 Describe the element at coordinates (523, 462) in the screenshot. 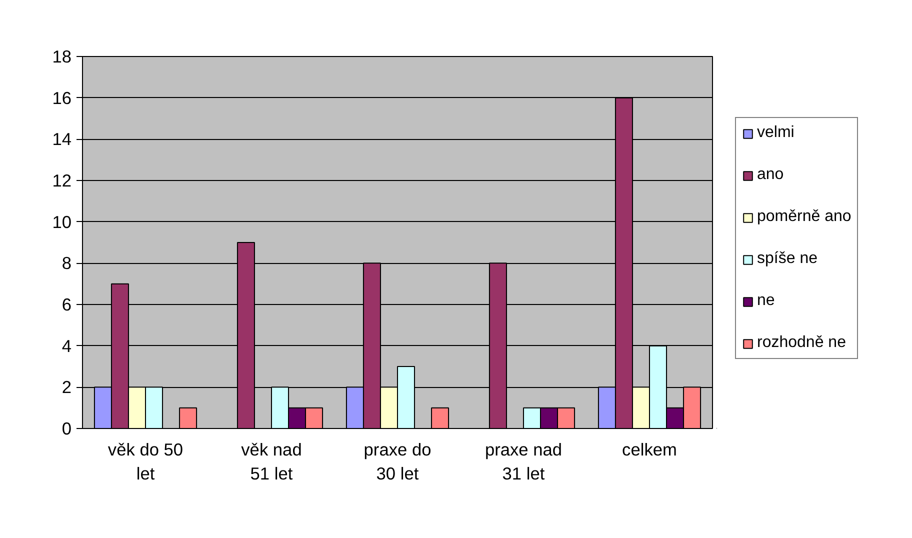

I see `x-tick-label: praxe nad 31 let` at that location.